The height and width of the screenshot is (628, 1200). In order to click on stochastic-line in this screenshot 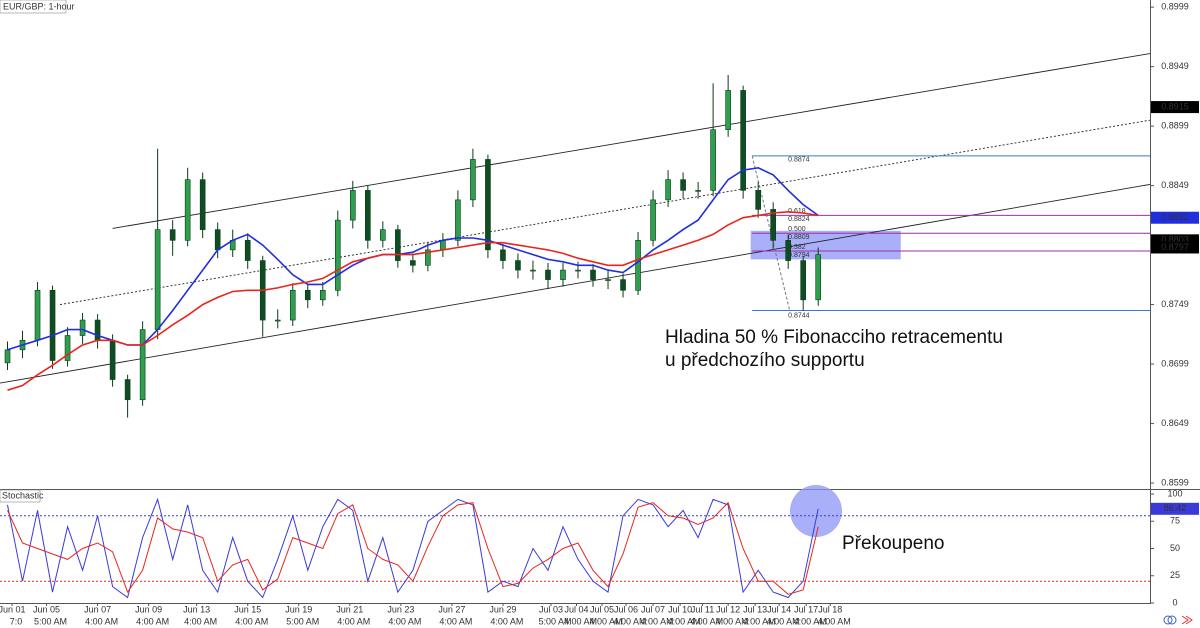, I will do `click(413, 548)`.